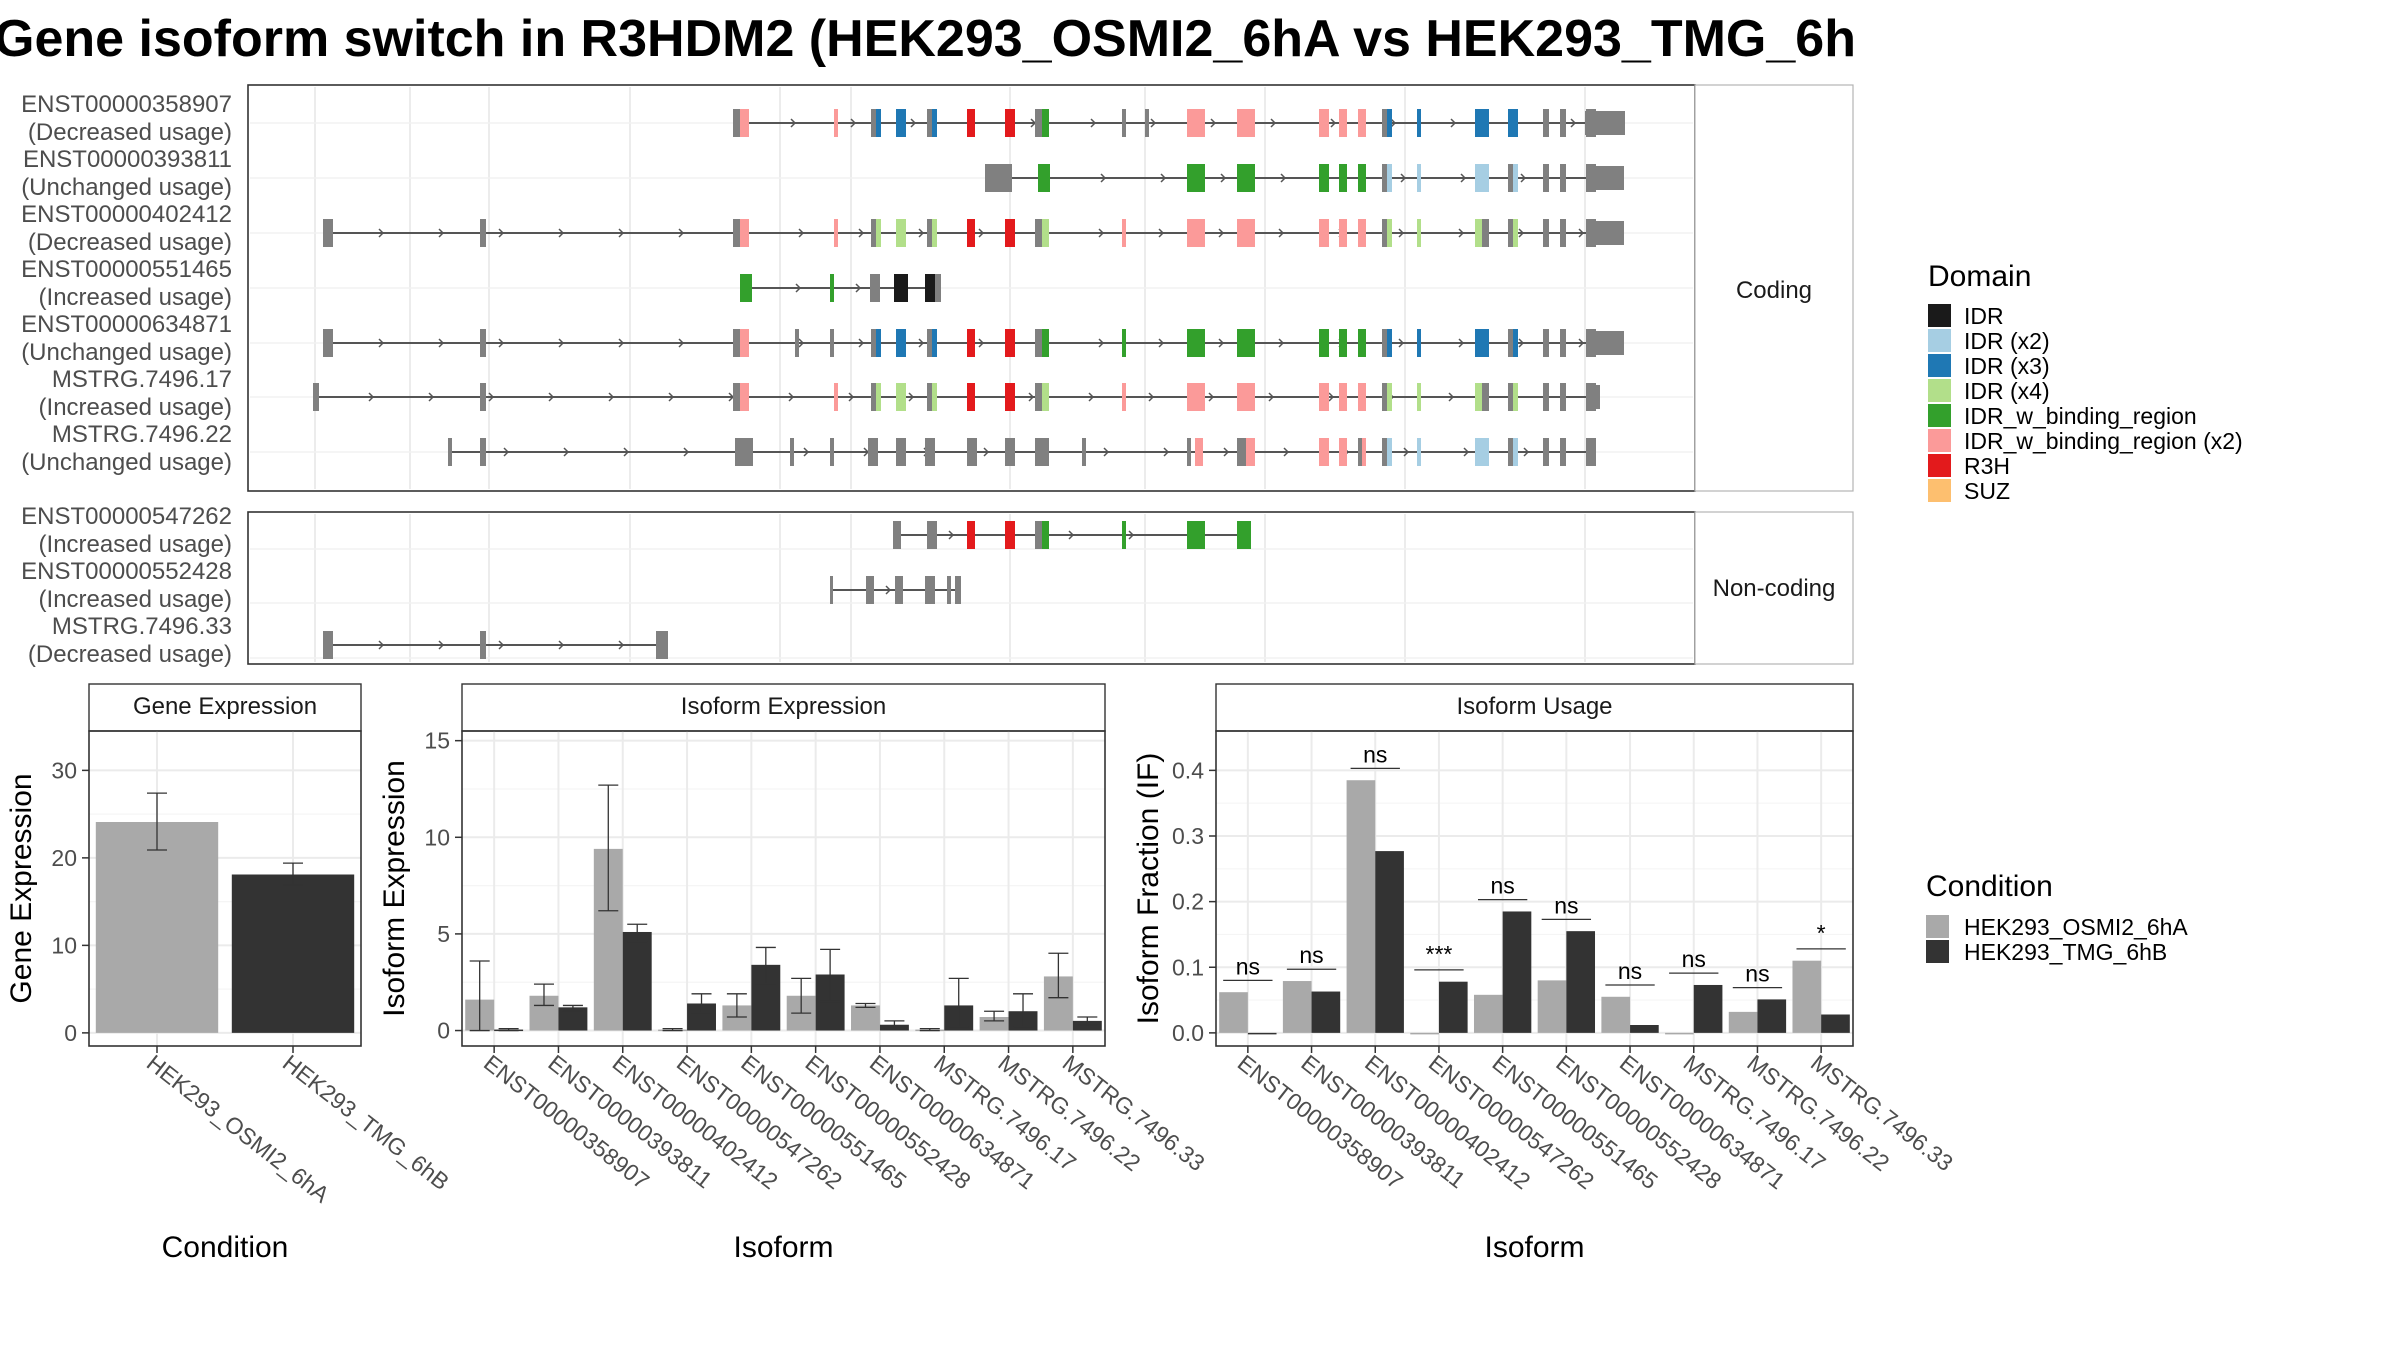  Describe the element at coordinates (1534, 1247) in the screenshot. I see `x-axis-title: Isoform` at that location.